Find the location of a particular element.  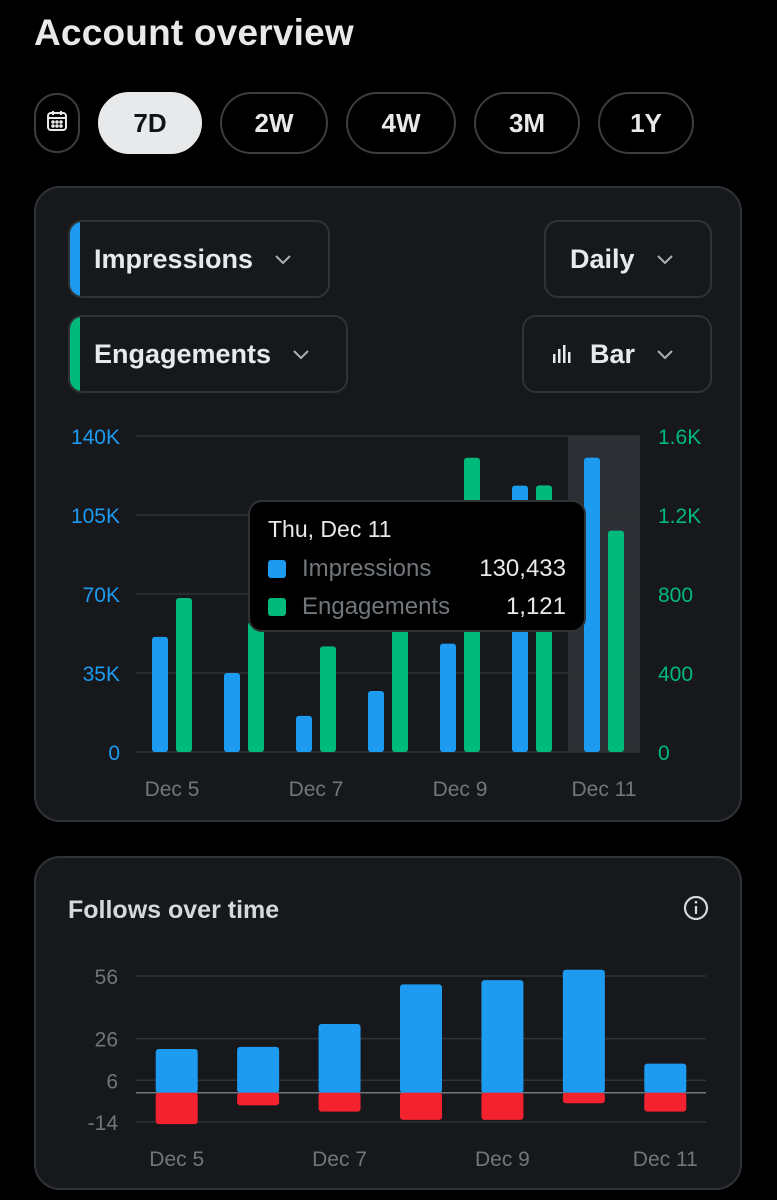

engagements-swatch is located at coordinates (277, 607).